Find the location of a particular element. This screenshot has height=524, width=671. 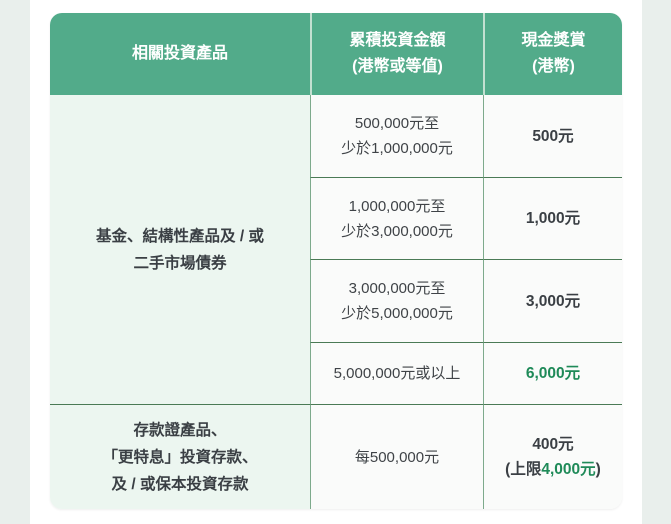

reward-cap-prefix: (上限 is located at coordinates (523, 469).